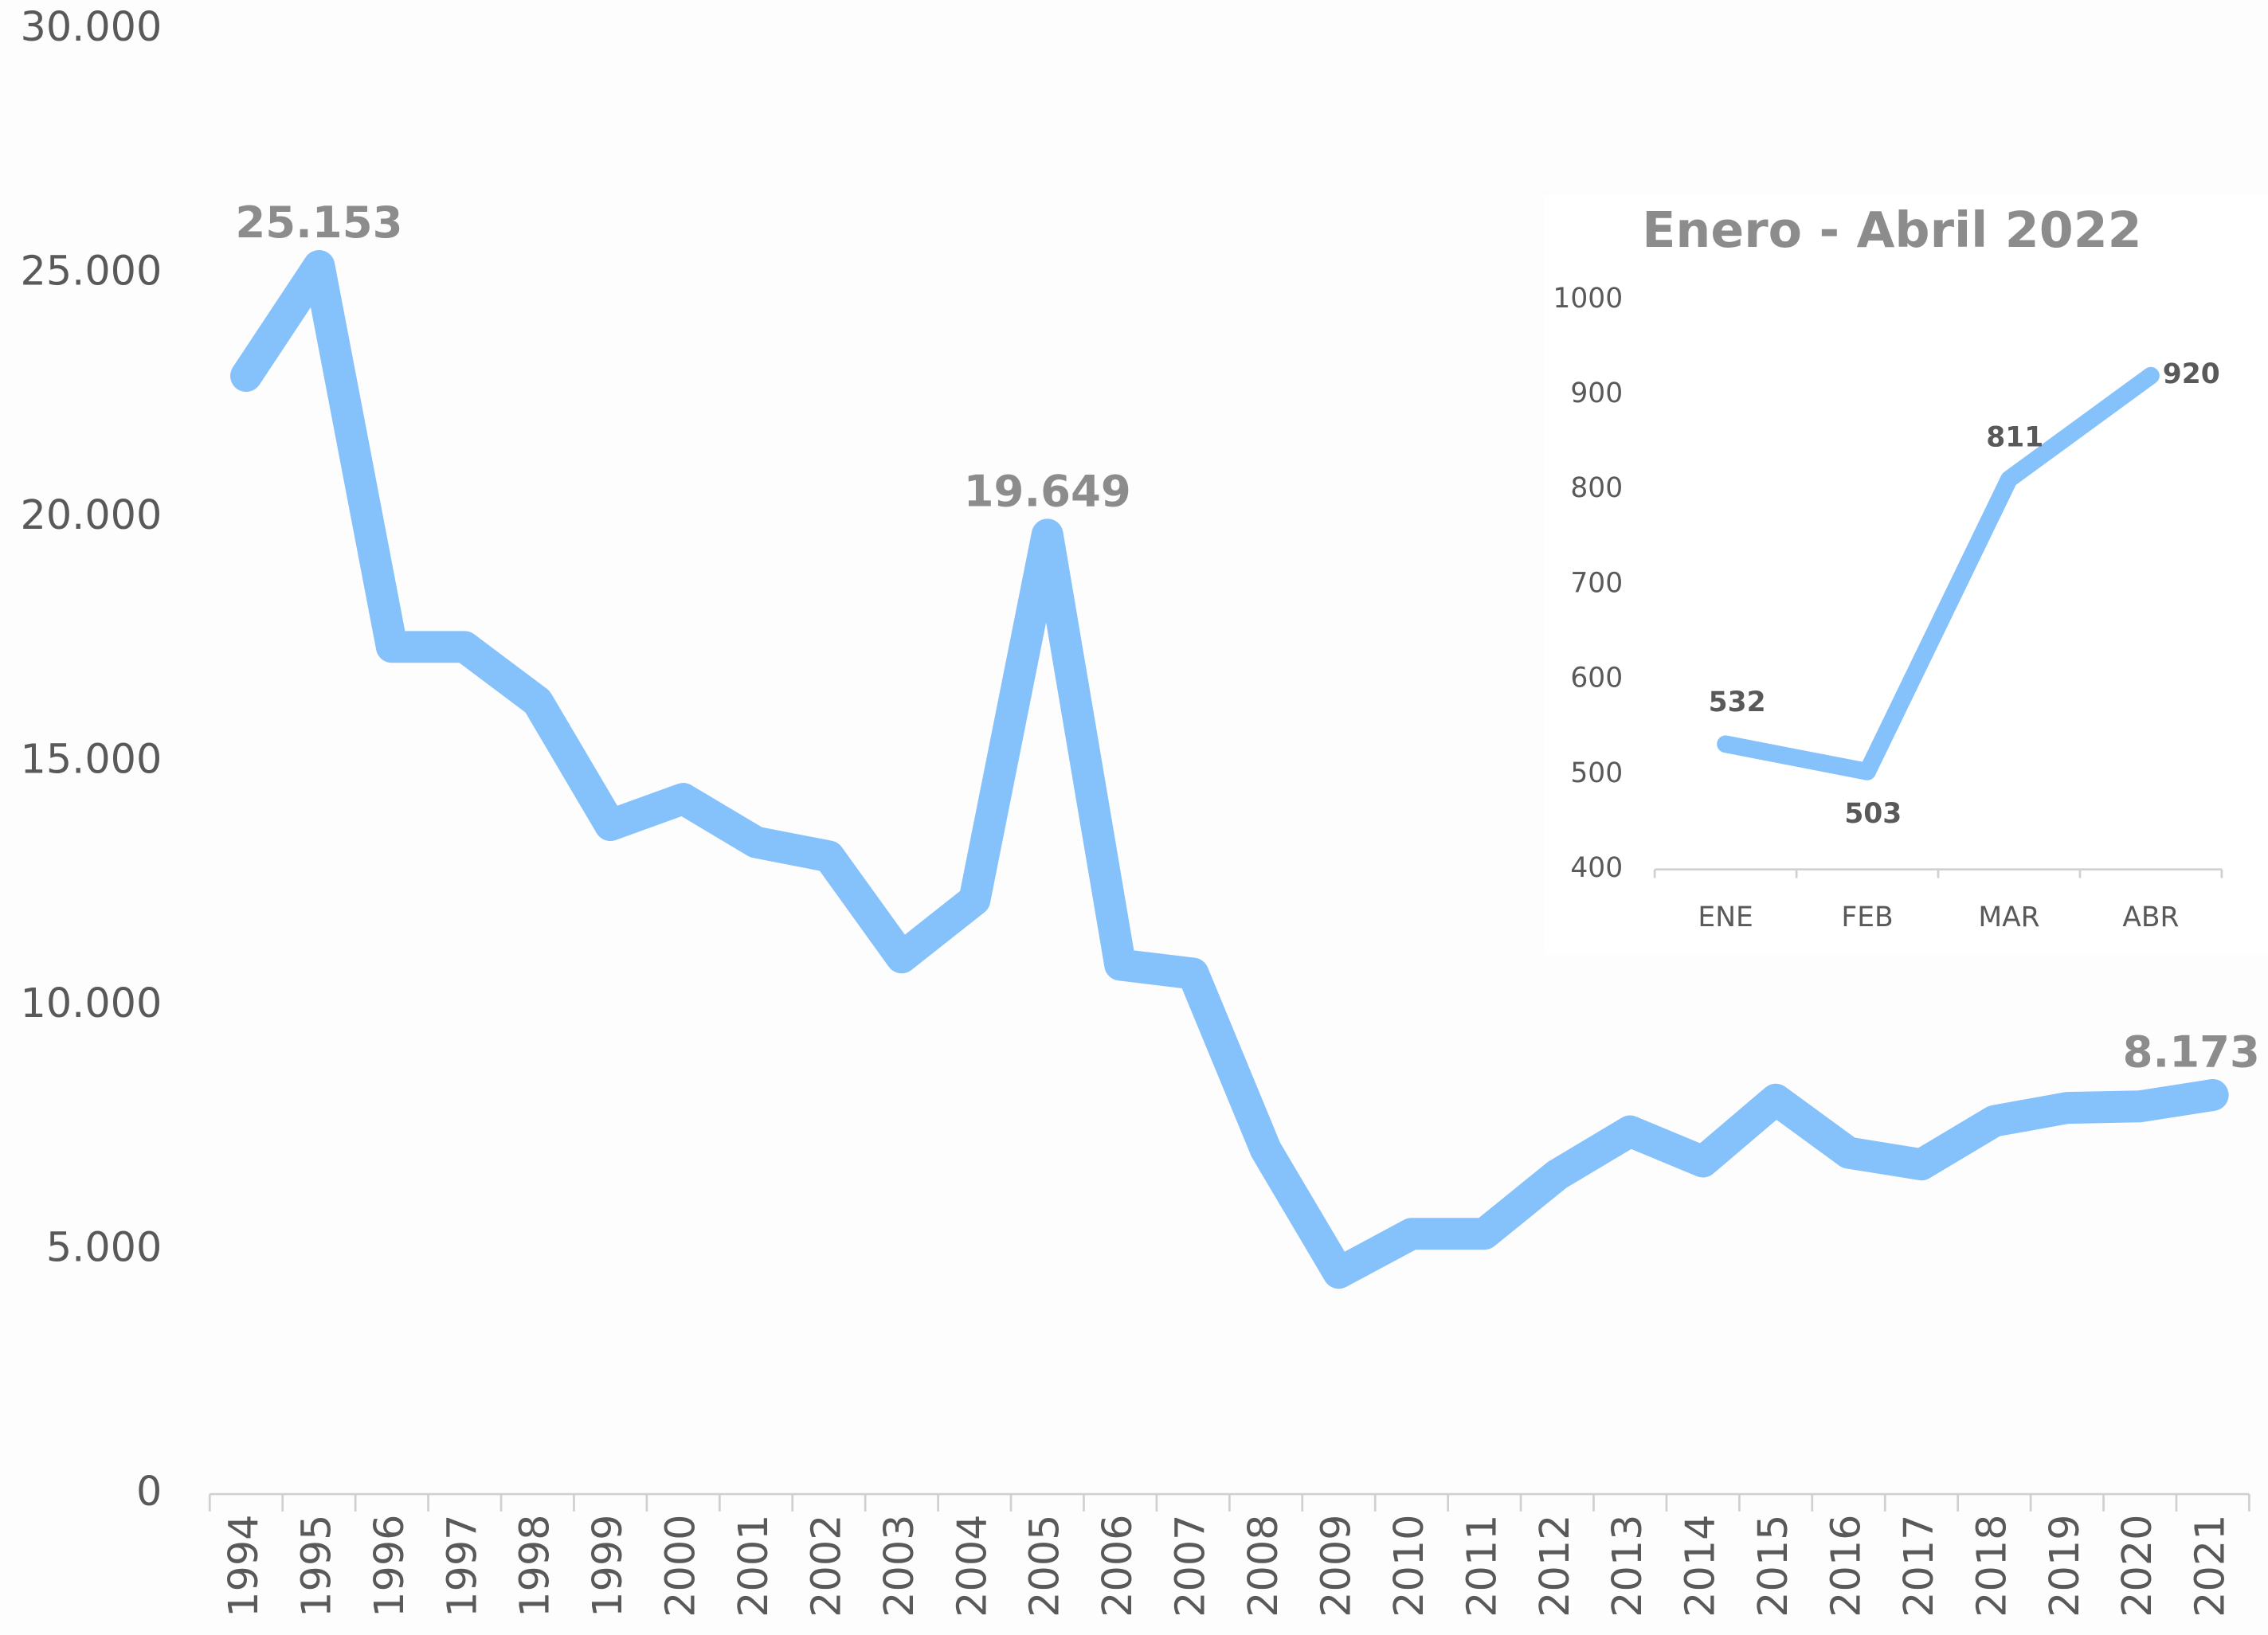 The width and height of the screenshot is (2268, 1635). What do you see at coordinates (898, 1566) in the screenshot?
I see `x-tick-label: 2003` at bounding box center [898, 1566].